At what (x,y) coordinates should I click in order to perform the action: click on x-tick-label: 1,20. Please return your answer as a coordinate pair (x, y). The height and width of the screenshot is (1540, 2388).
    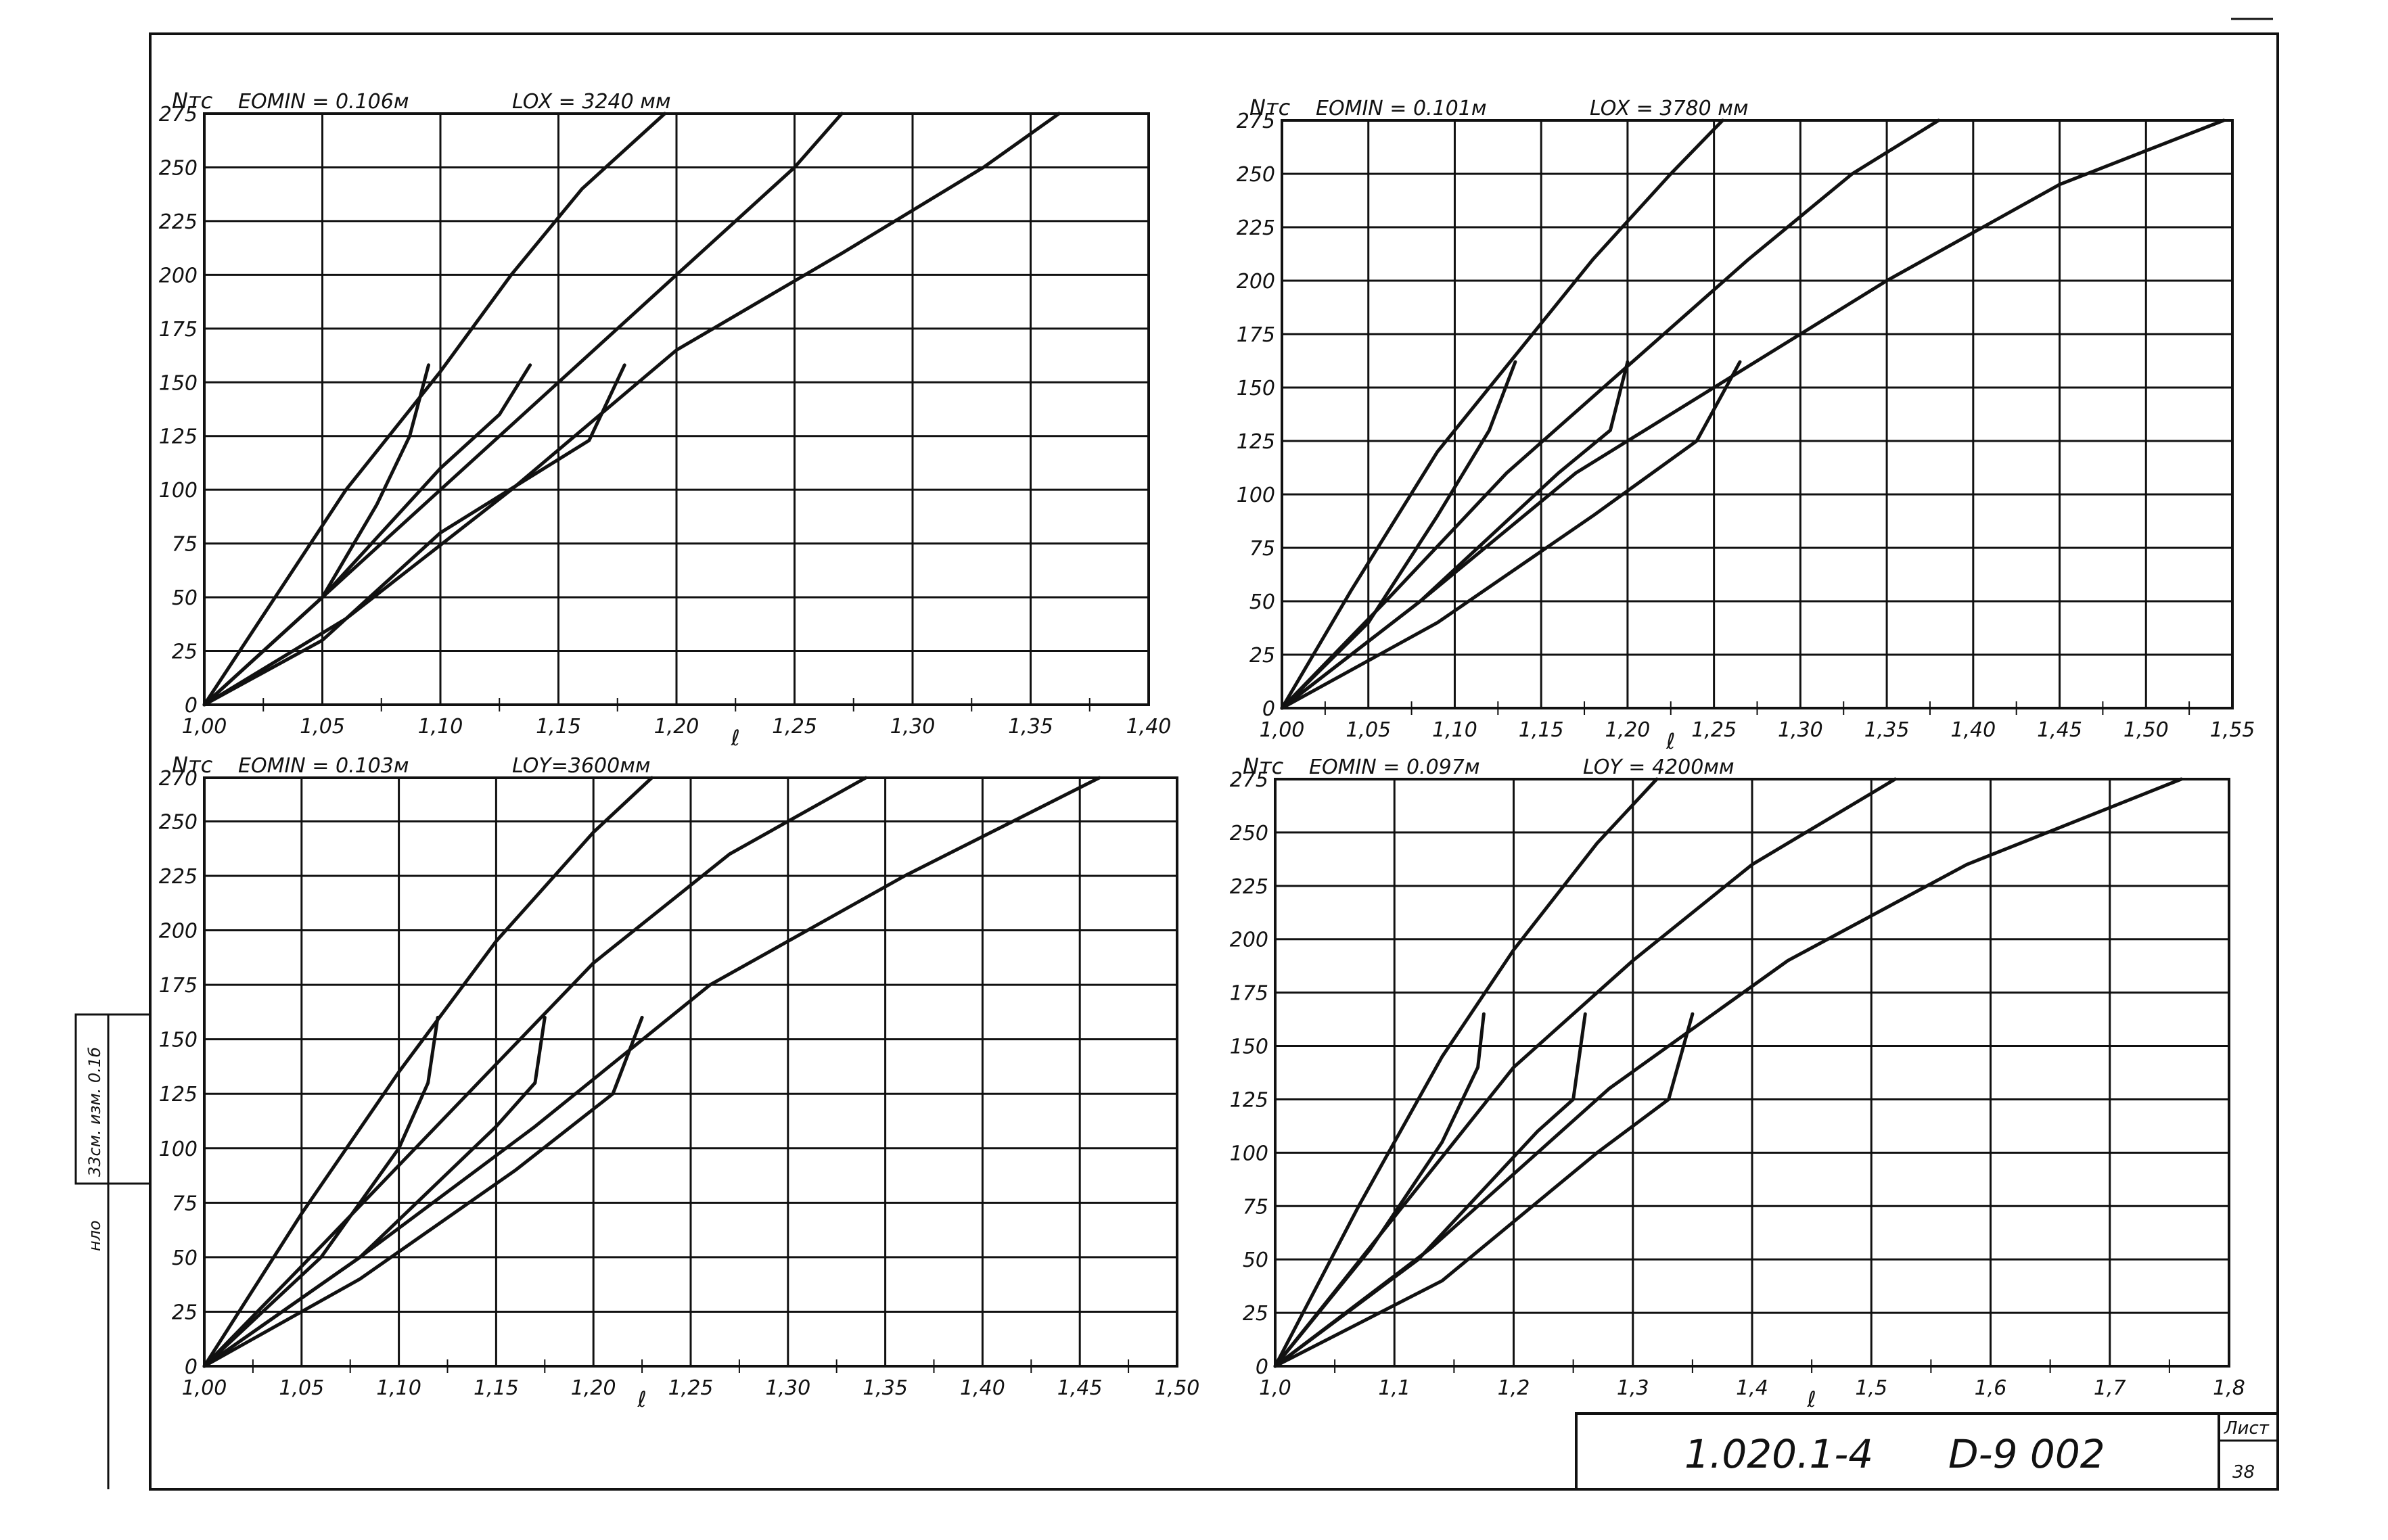
    Looking at the image, I should click on (676, 727).